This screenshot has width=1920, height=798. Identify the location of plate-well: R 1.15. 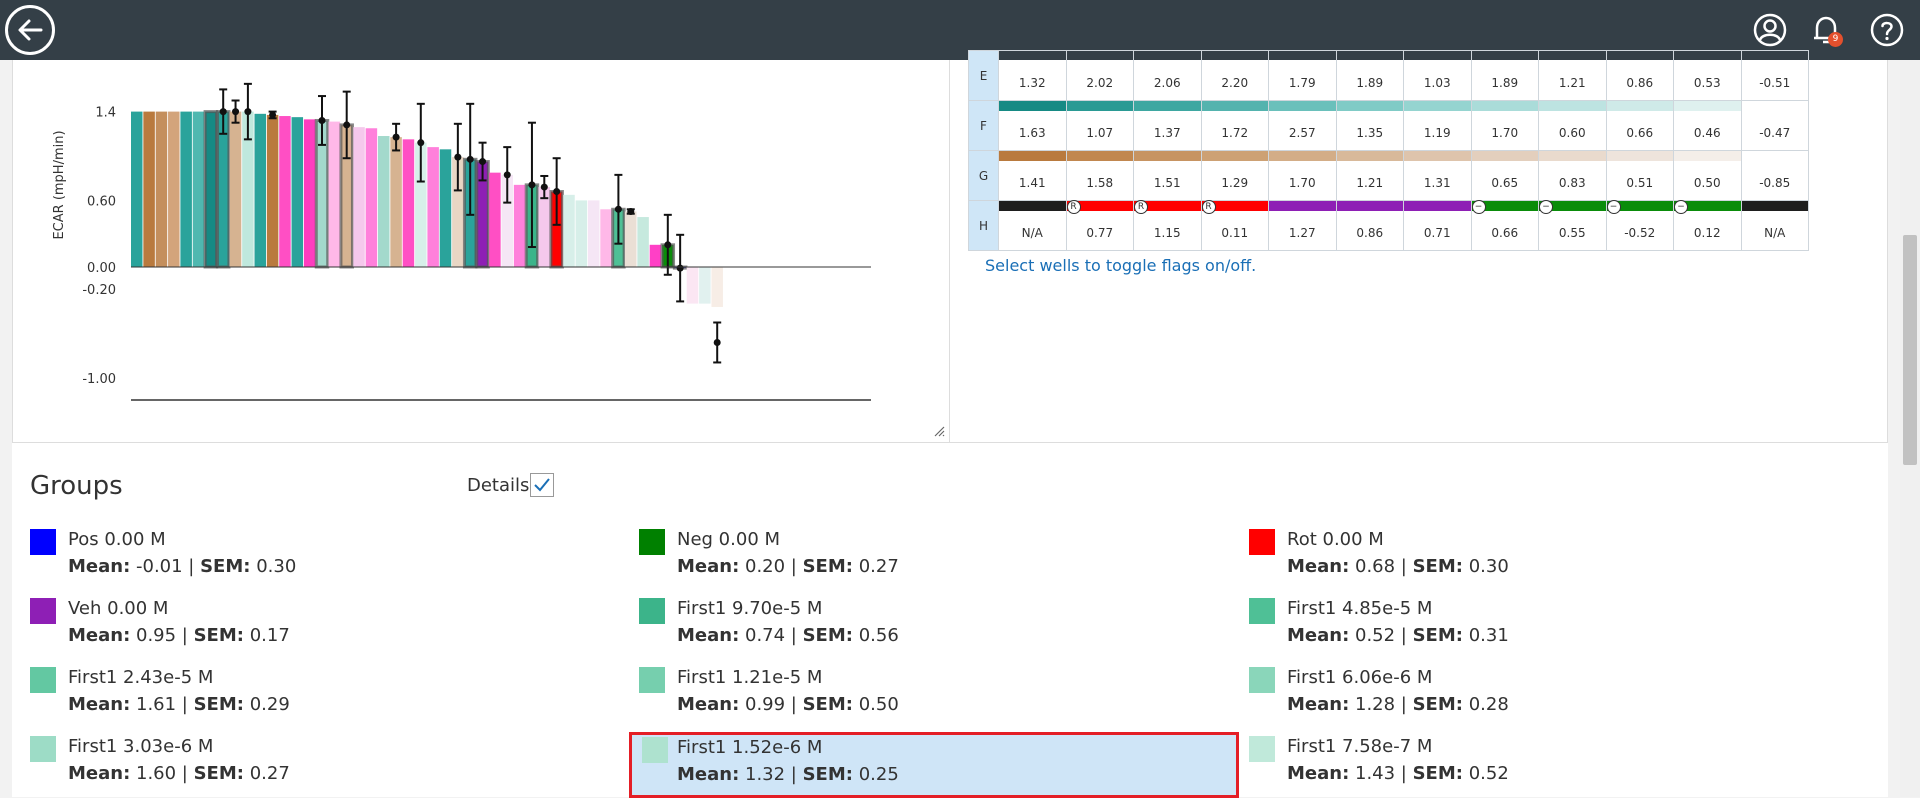
(1167, 225).